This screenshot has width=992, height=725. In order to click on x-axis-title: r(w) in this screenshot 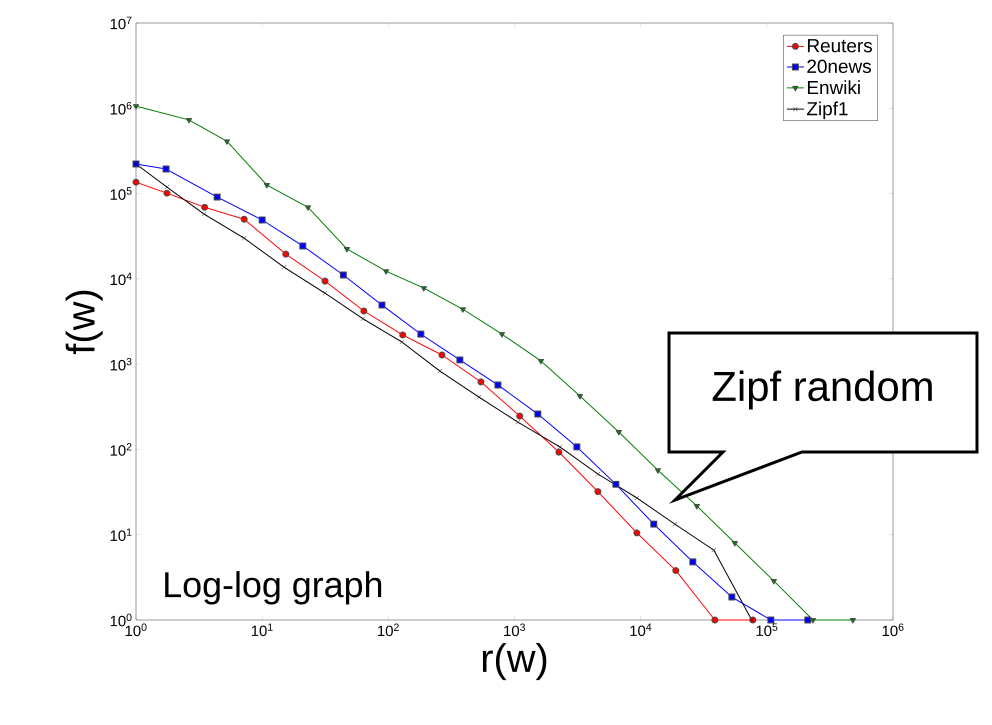, I will do `click(514, 661)`.